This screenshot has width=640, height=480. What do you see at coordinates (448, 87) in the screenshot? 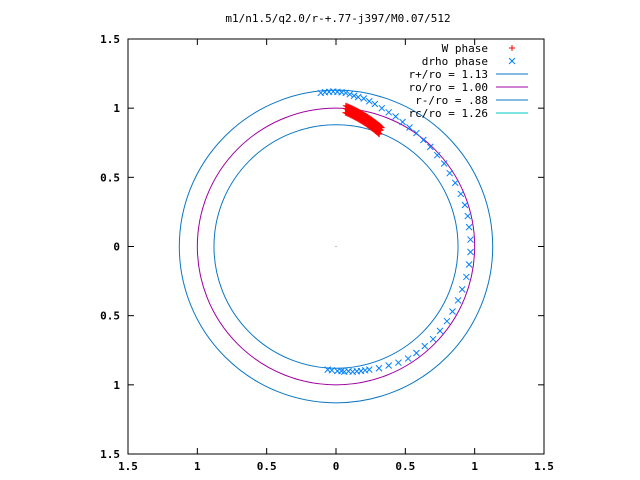
I see `legend-label: ro/ro = 1.00` at bounding box center [448, 87].